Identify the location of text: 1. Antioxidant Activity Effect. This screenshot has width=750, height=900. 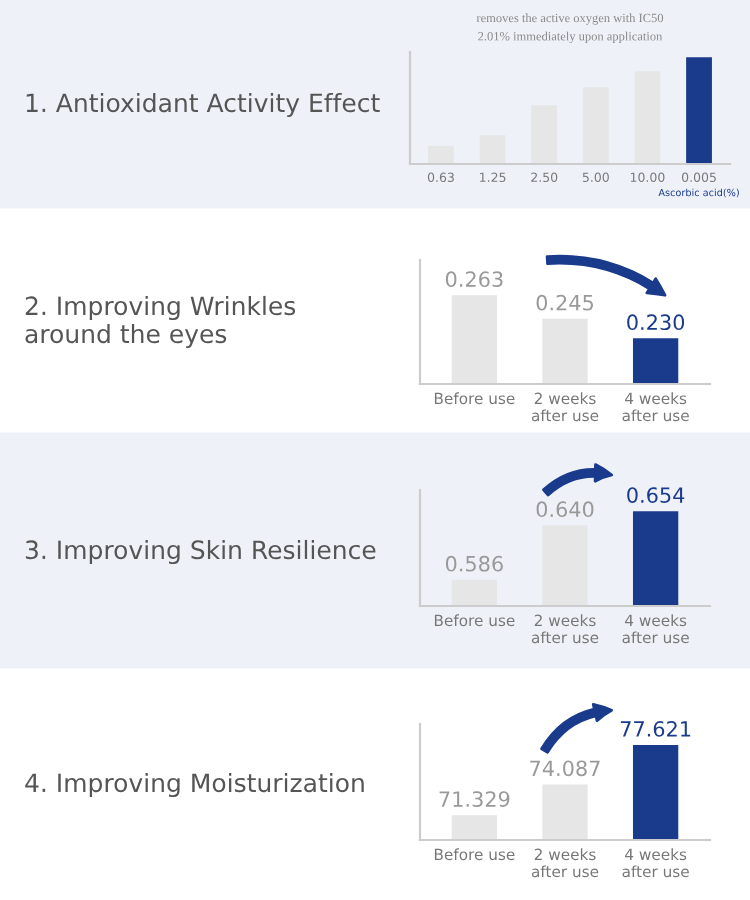
(203, 105).